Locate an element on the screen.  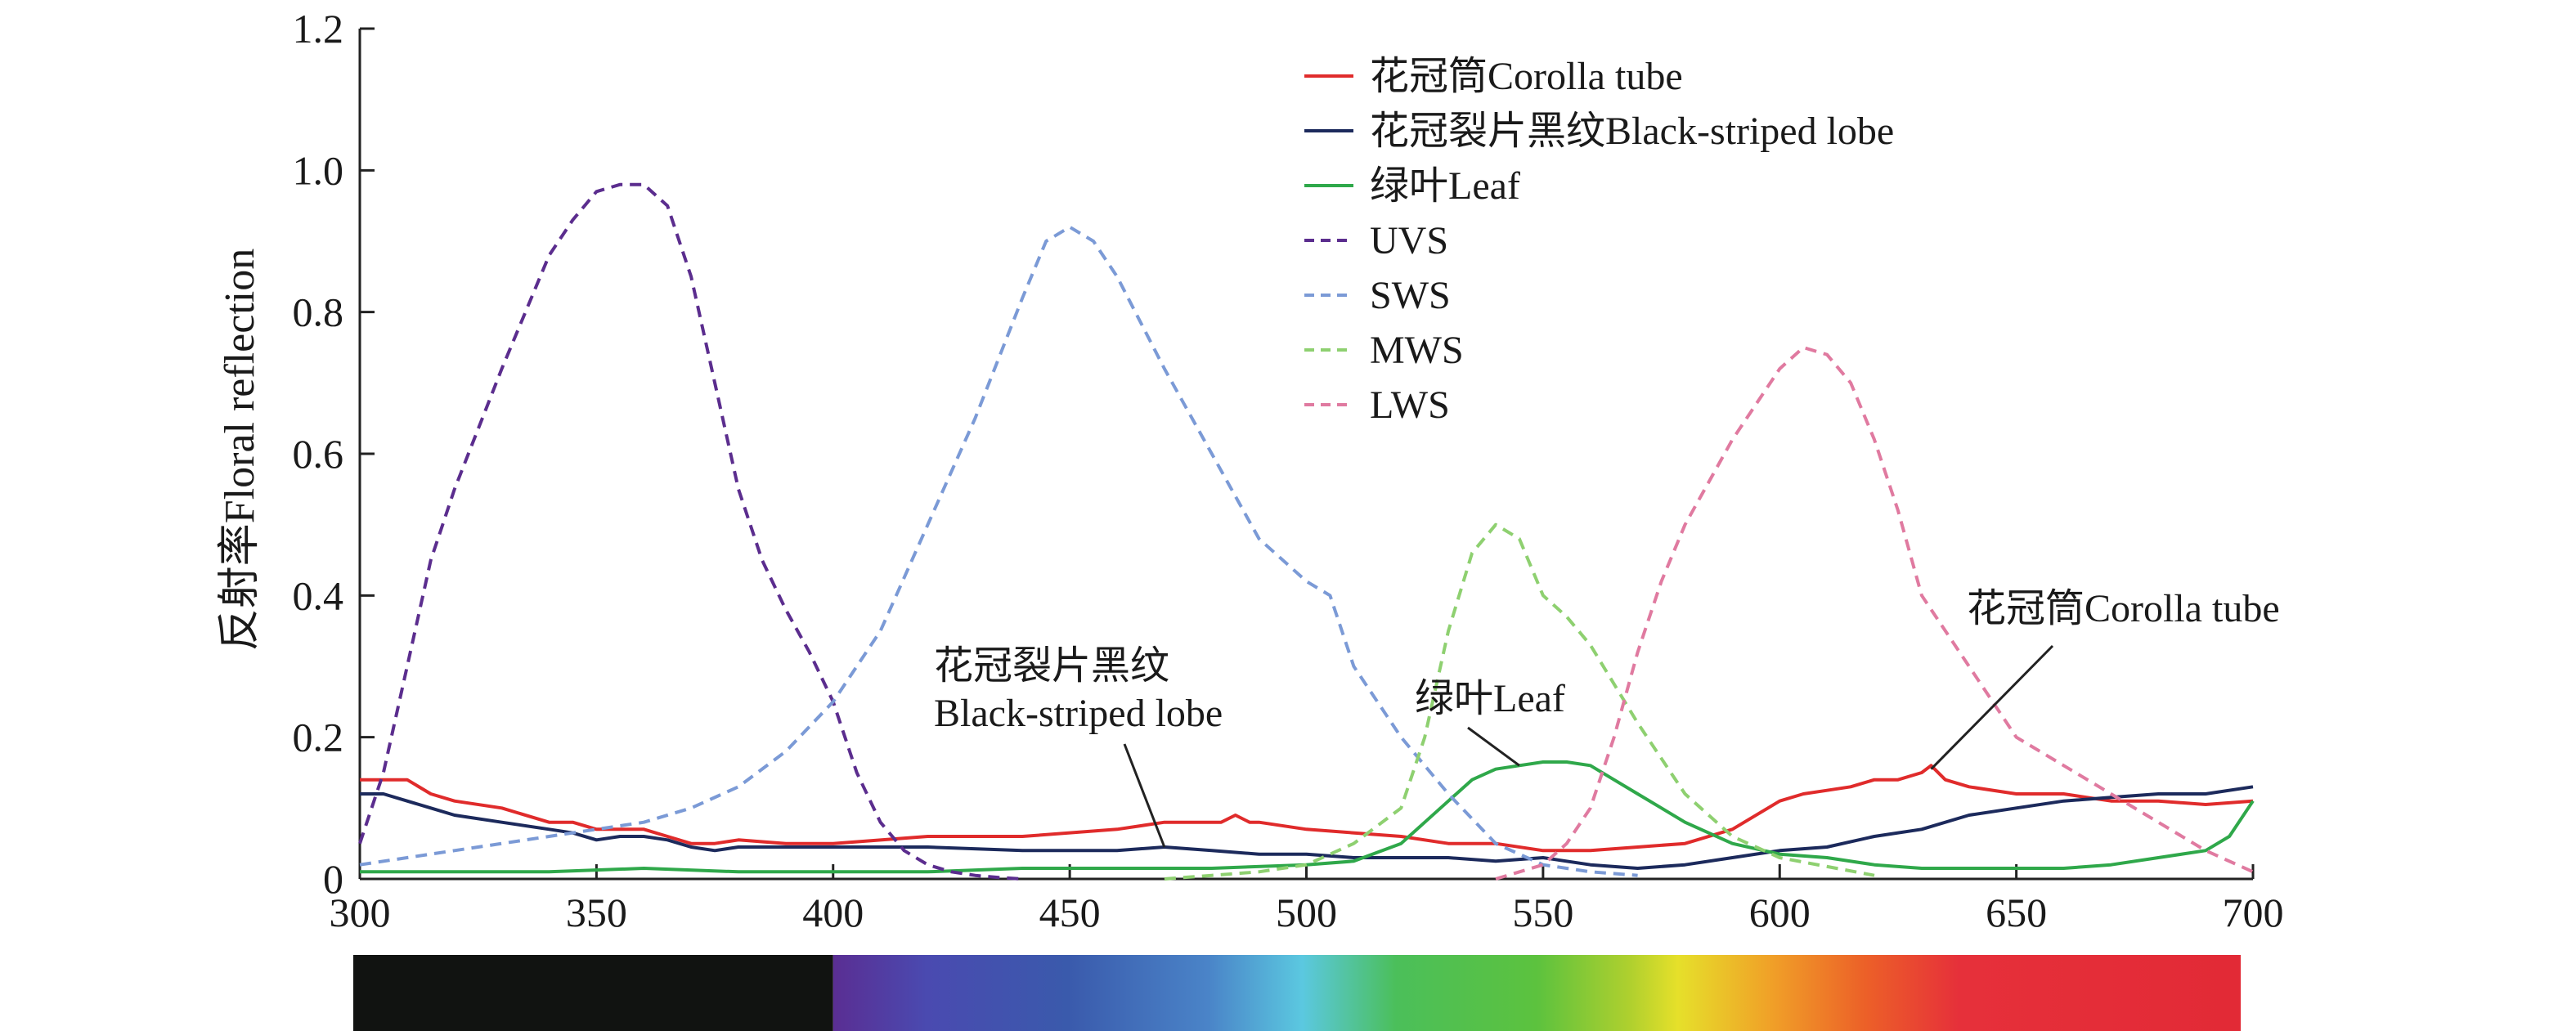
x-tick-label: 500 is located at coordinates (1307, 912).